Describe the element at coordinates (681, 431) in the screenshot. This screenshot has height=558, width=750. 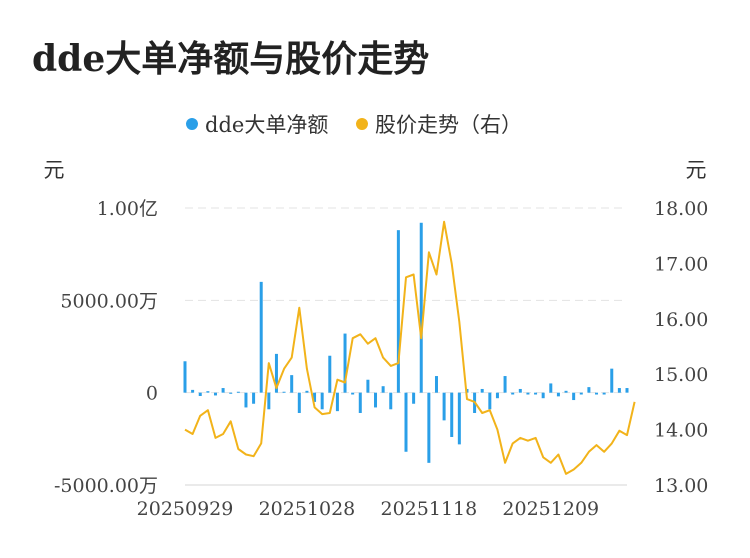
I see `right-tick-label: 14.00` at that location.